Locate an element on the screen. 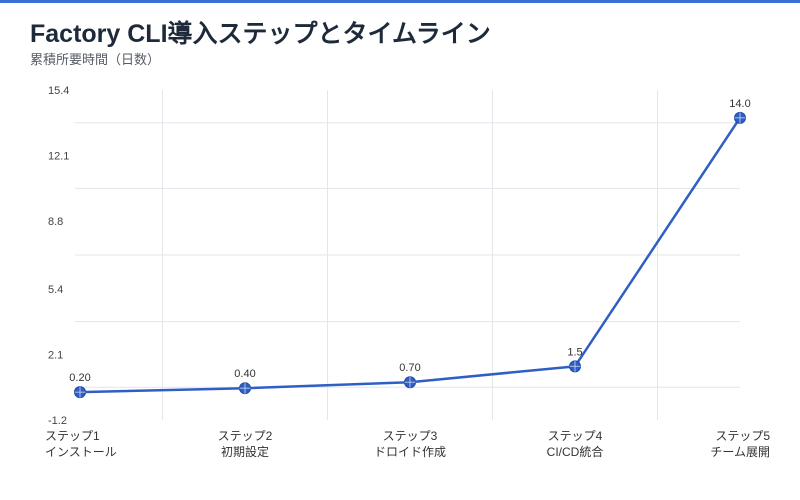  data-label: 1.5 is located at coordinates (574, 352).